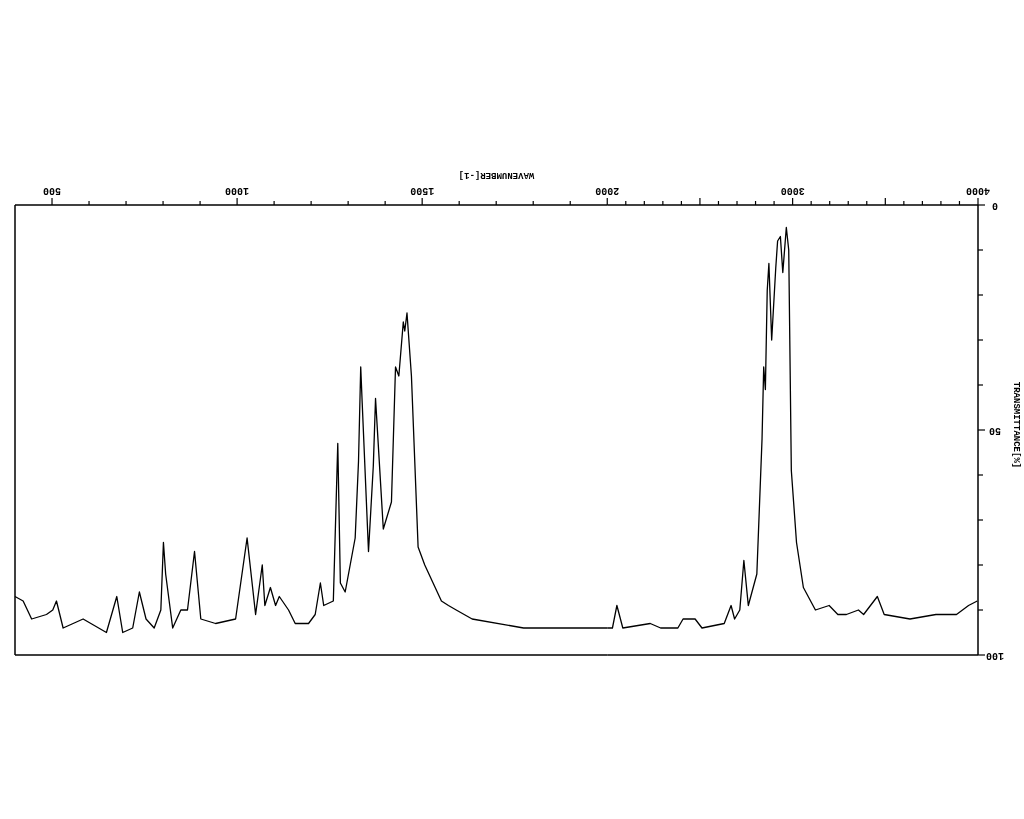 The height and width of the screenshot is (819, 1024). Describe the element at coordinates (995, 205) in the screenshot. I see `y-tick-label: 0` at that location.